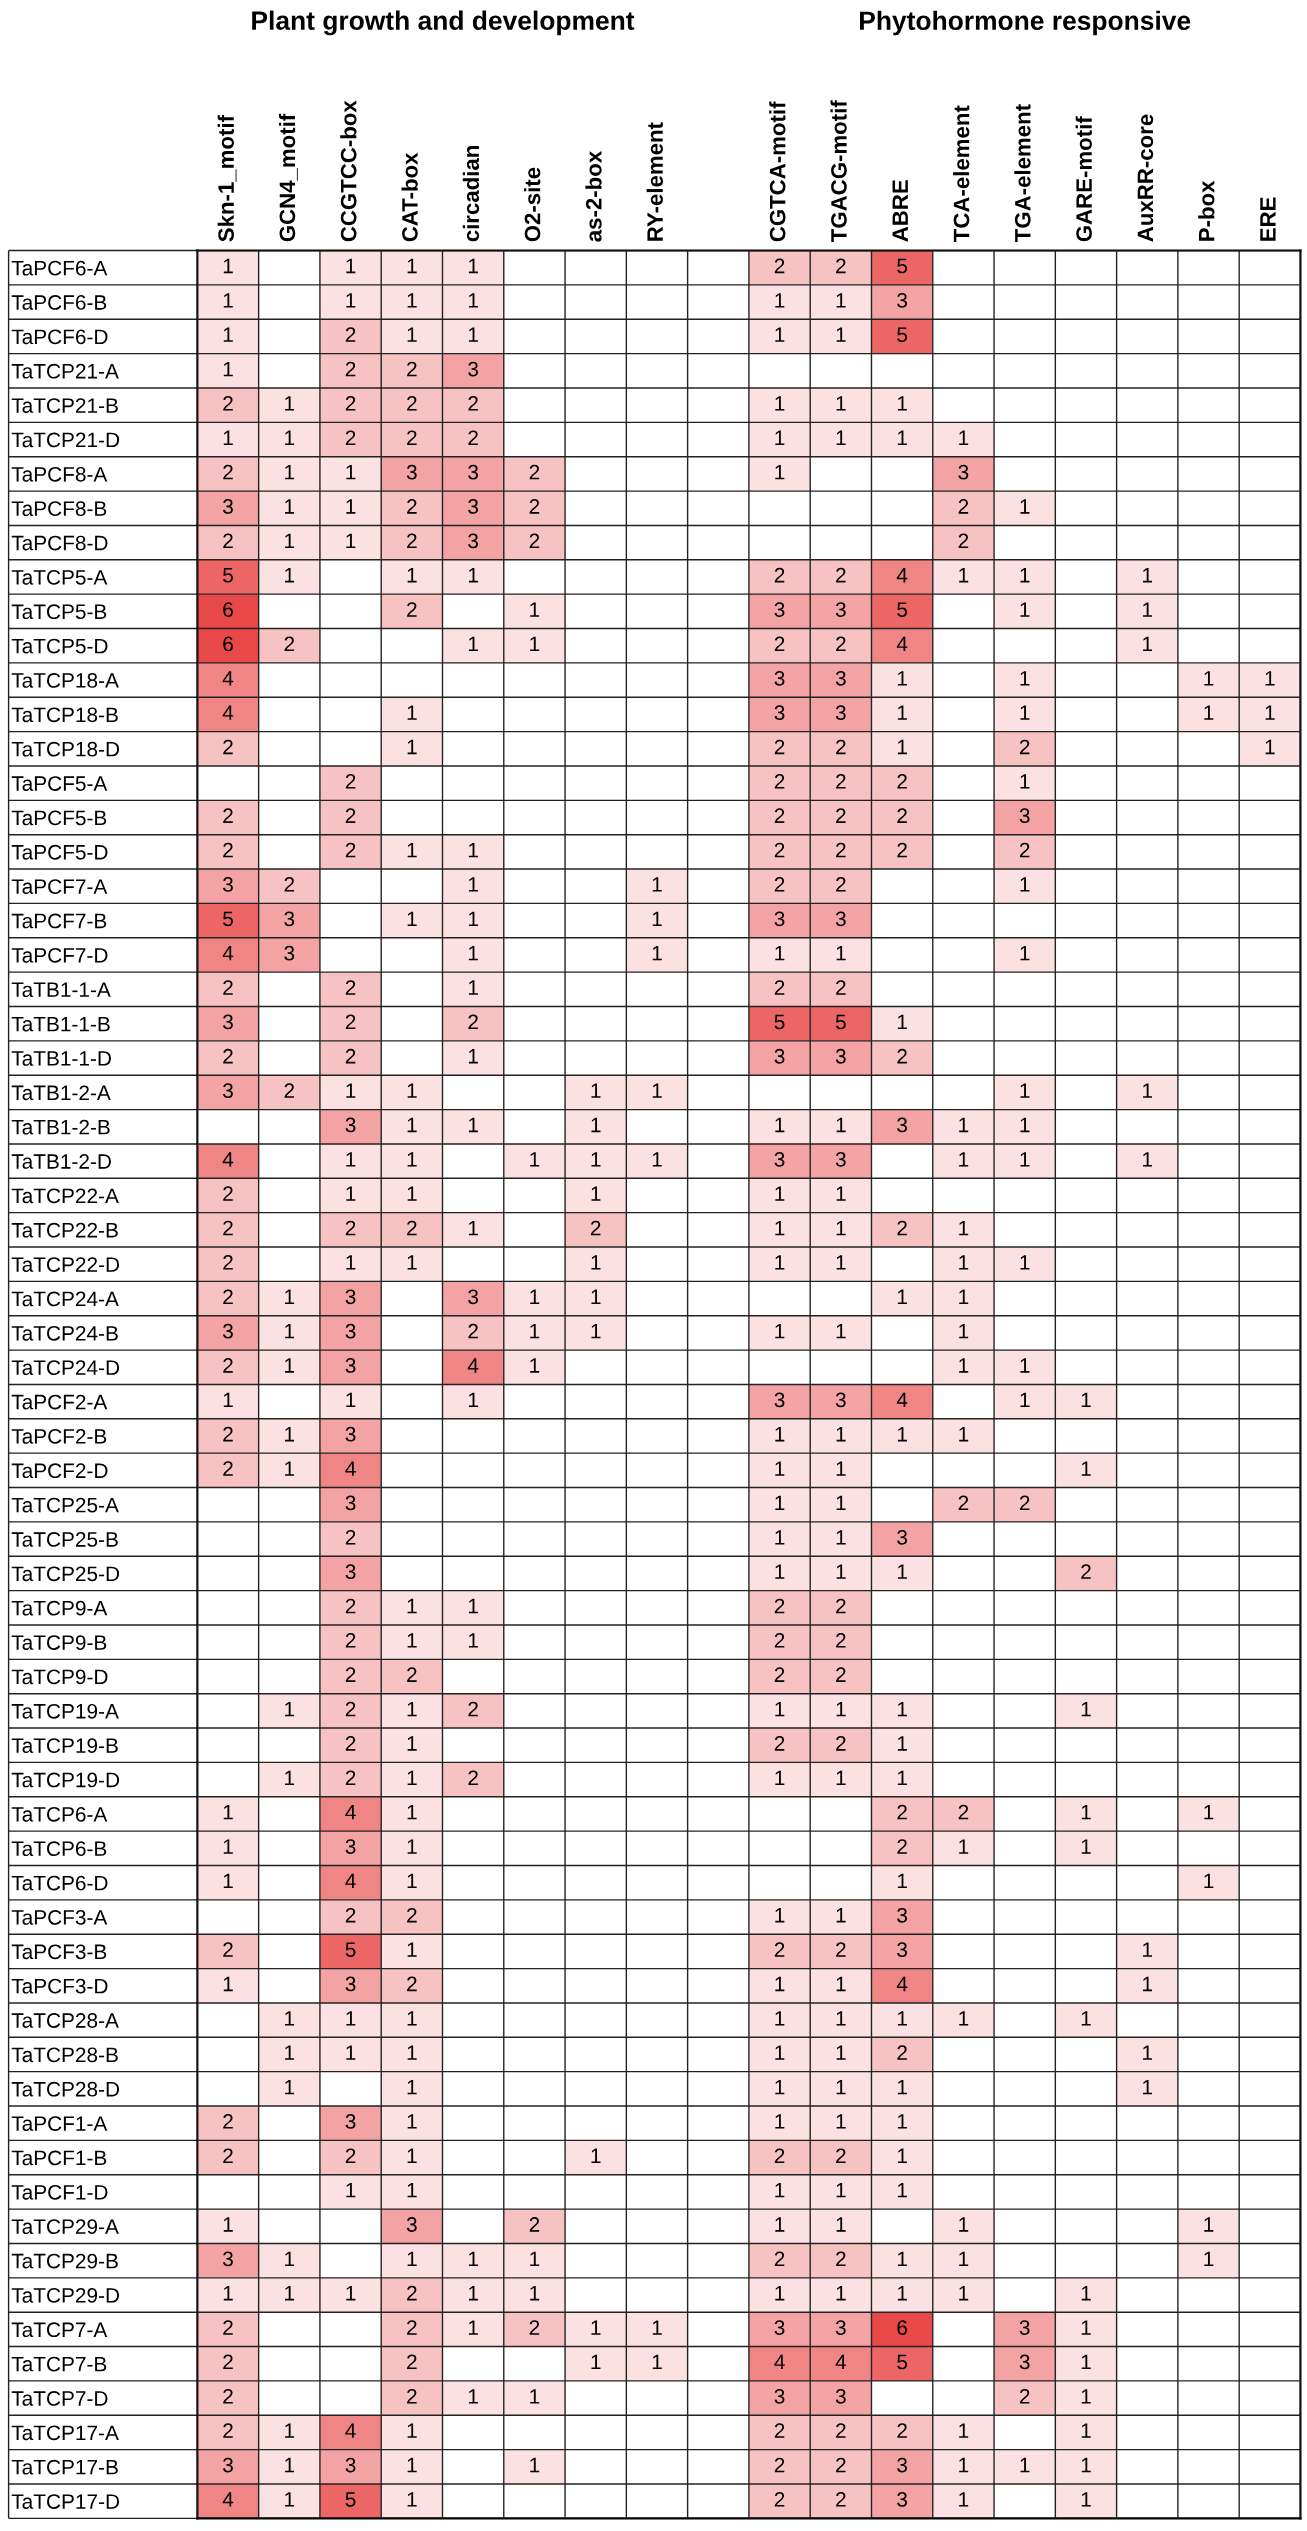 Image resolution: width=1307 pixels, height=2531 pixels. Describe the element at coordinates (65, 1780) in the screenshot. I see `y-tick-label: TaTCP19-D` at that location.